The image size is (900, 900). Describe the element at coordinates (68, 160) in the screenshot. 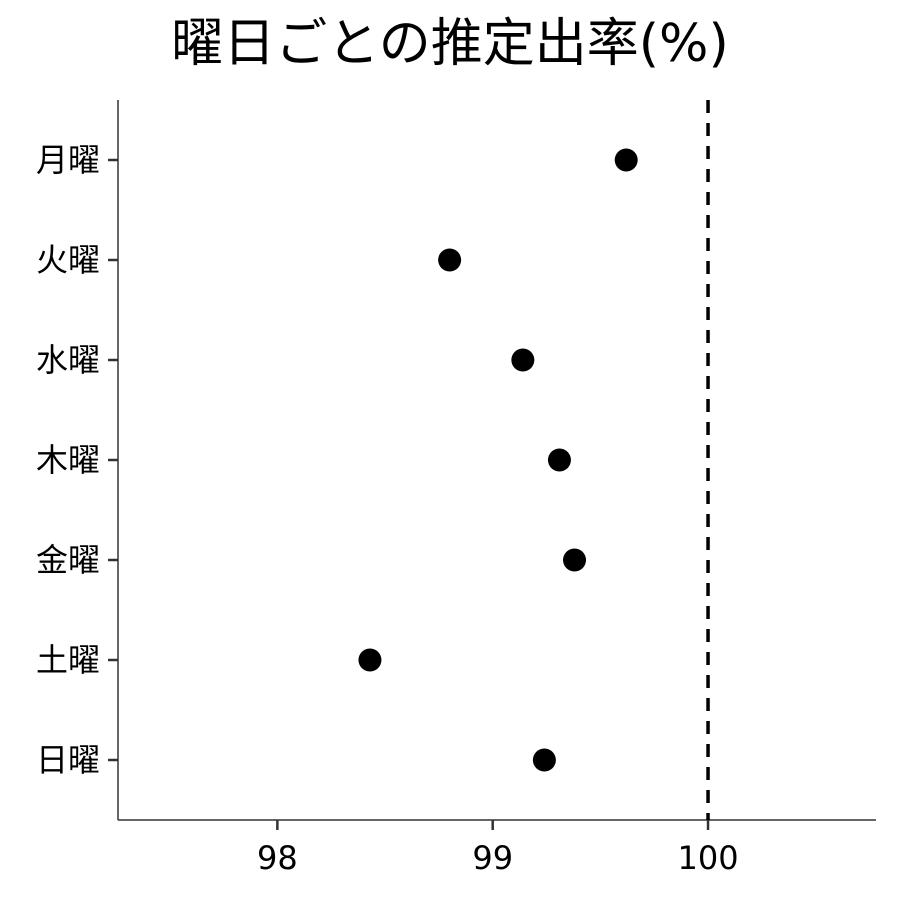

I see `y-tick-label: 月曜` at that location.